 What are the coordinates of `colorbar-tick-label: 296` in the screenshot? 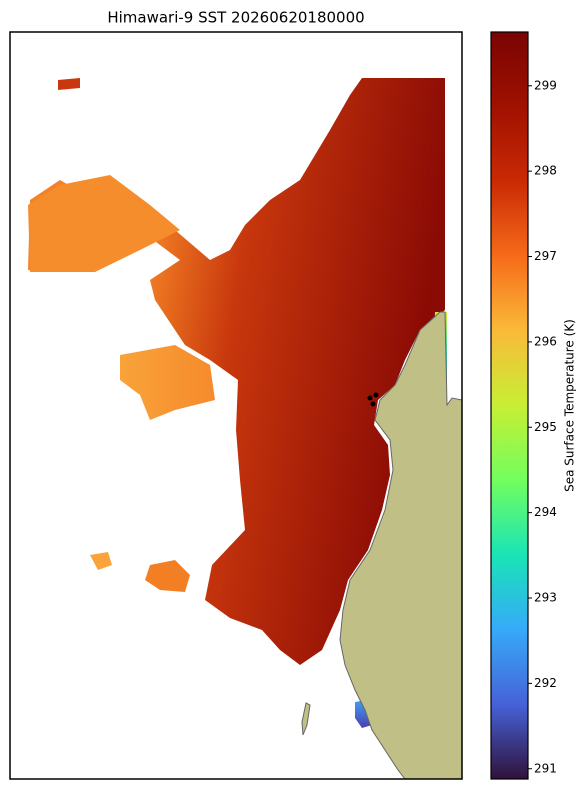 It's located at (545, 341).